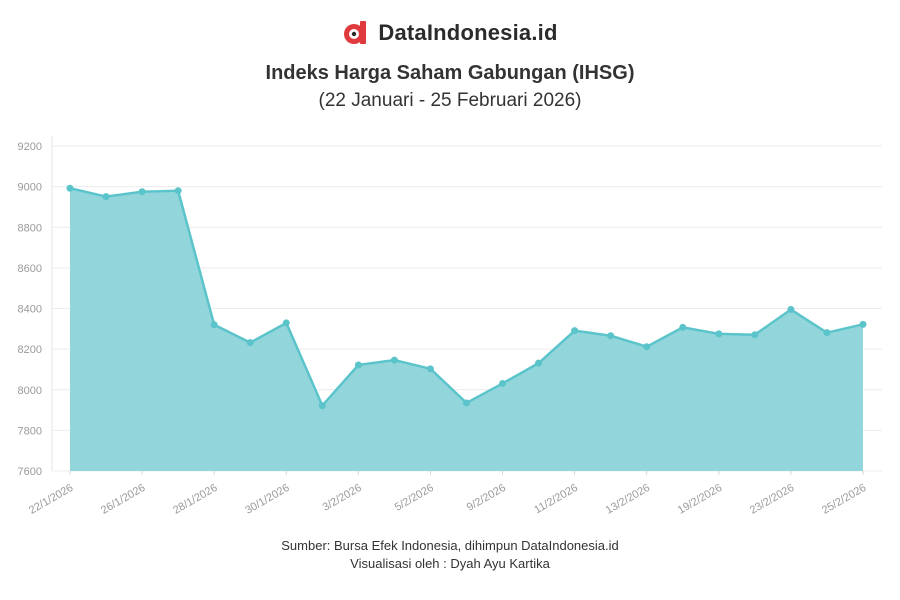  Describe the element at coordinates (51, 499) in the screenshot. I see `x-tick-label: 22/1/2026` at that location.